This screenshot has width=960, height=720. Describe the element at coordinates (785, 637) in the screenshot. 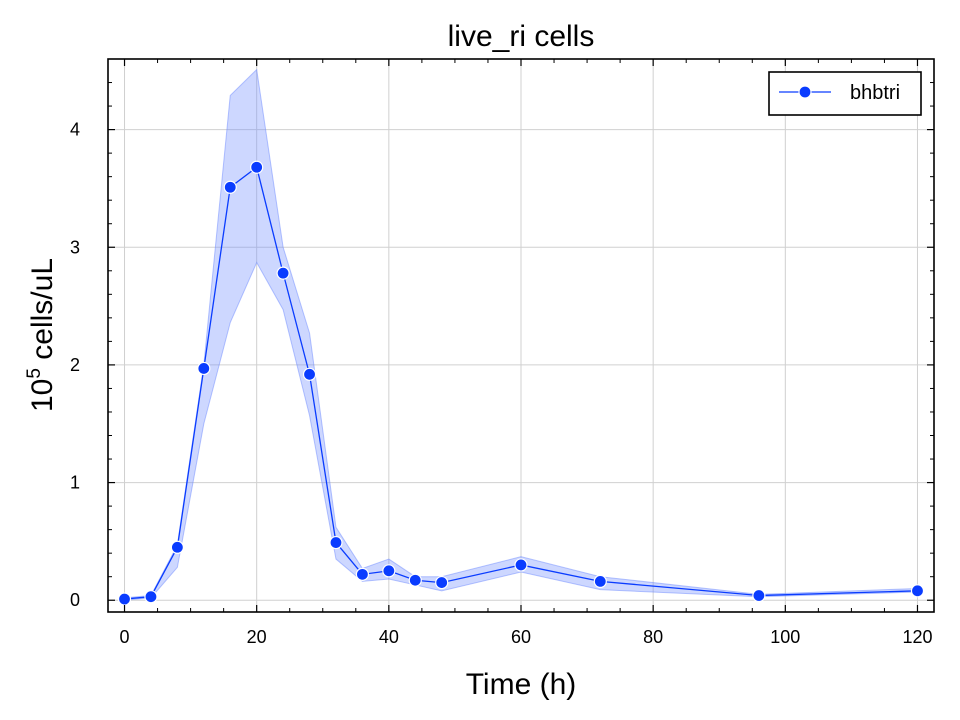

I see `x-tick-label: 100` at that location.